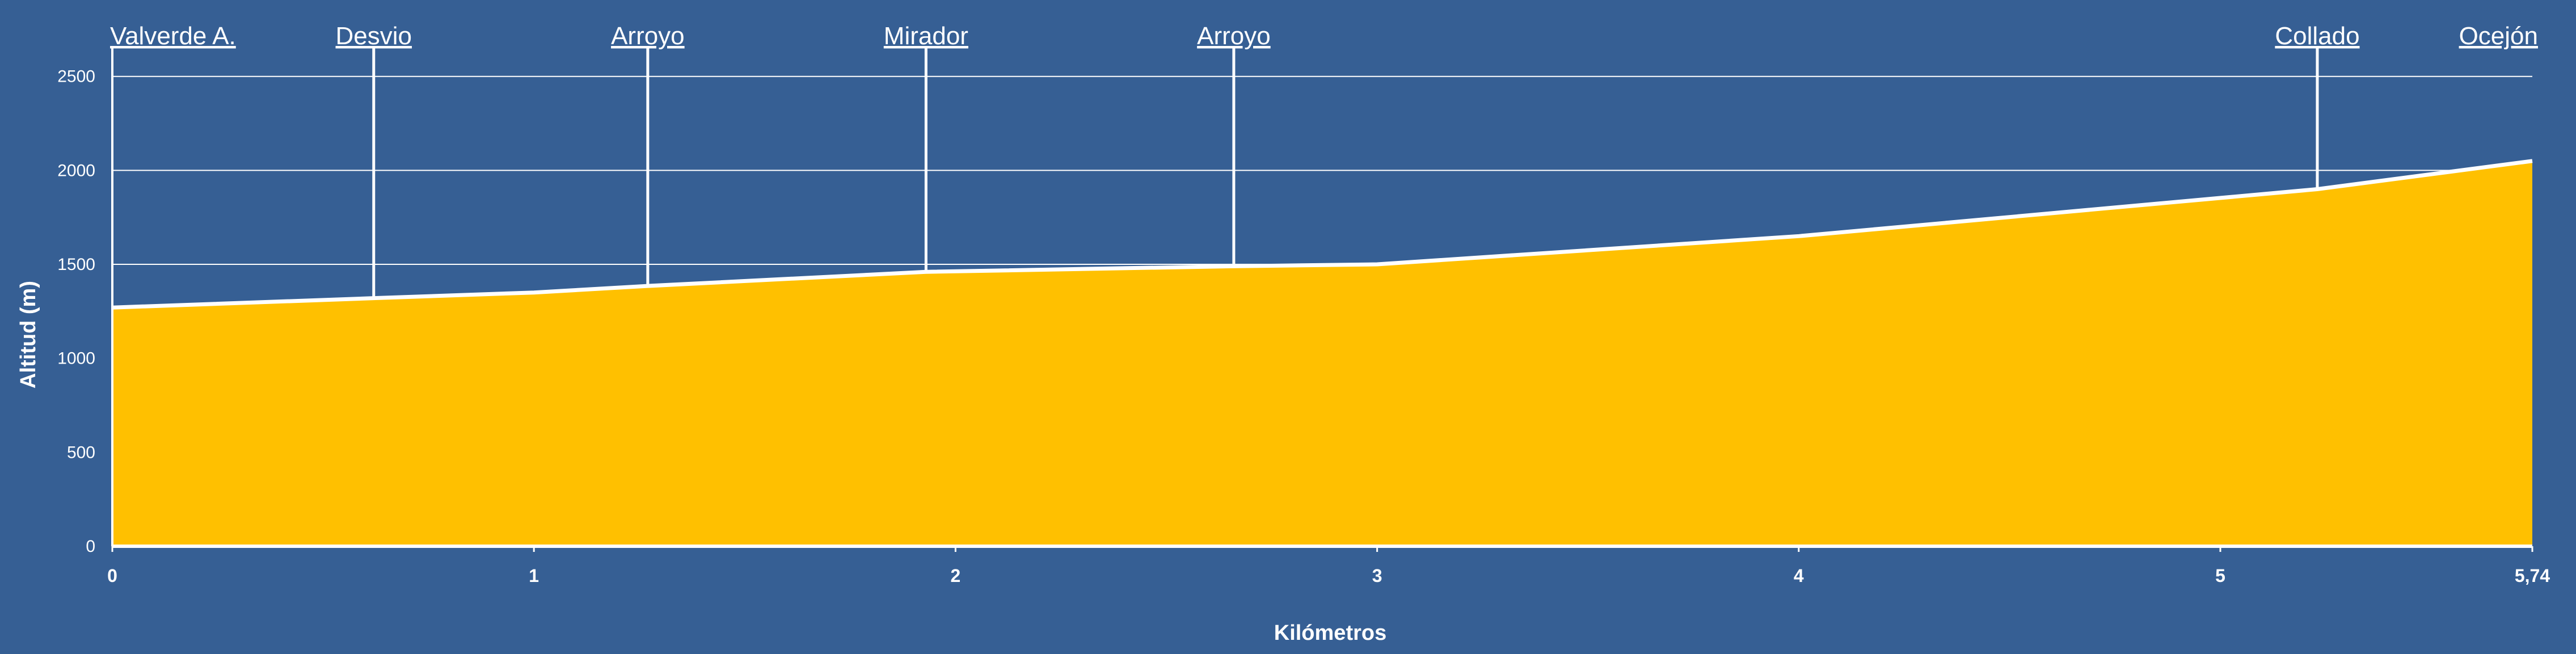  I want to click on x-tick-label: 2, so click(956, 576).